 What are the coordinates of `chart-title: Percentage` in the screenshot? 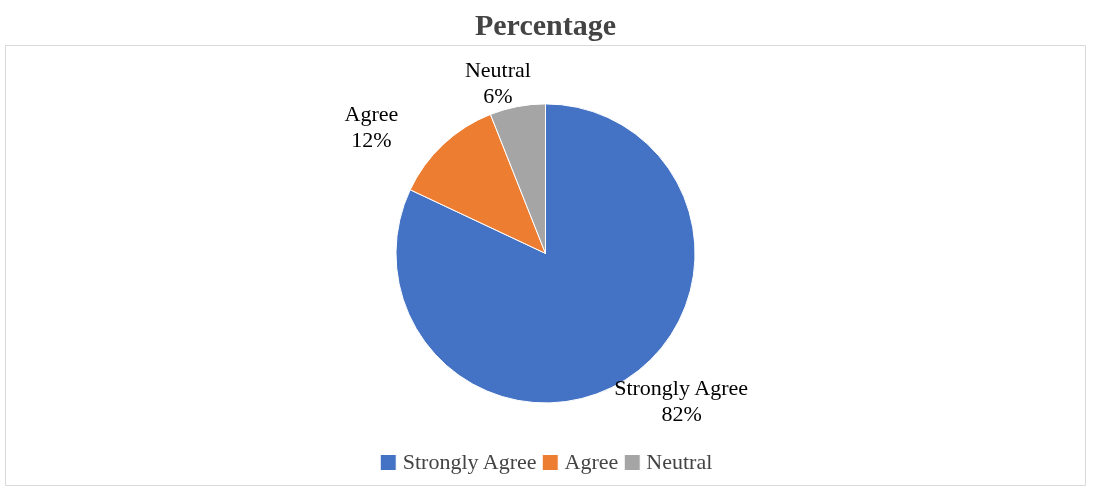 It's located at (545, 24).